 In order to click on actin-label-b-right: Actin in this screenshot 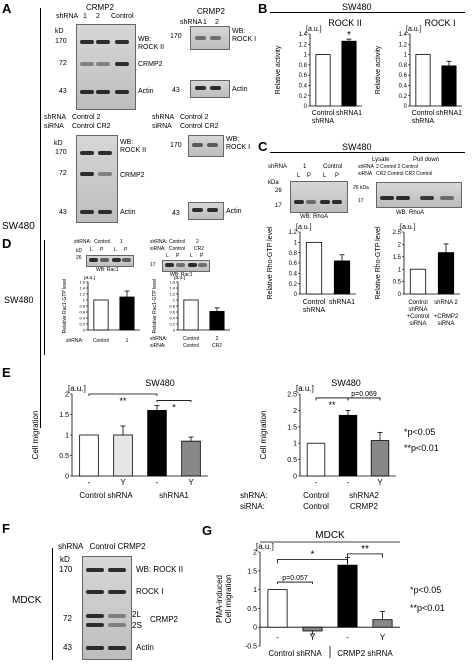, I will do `click(234, 211)`.